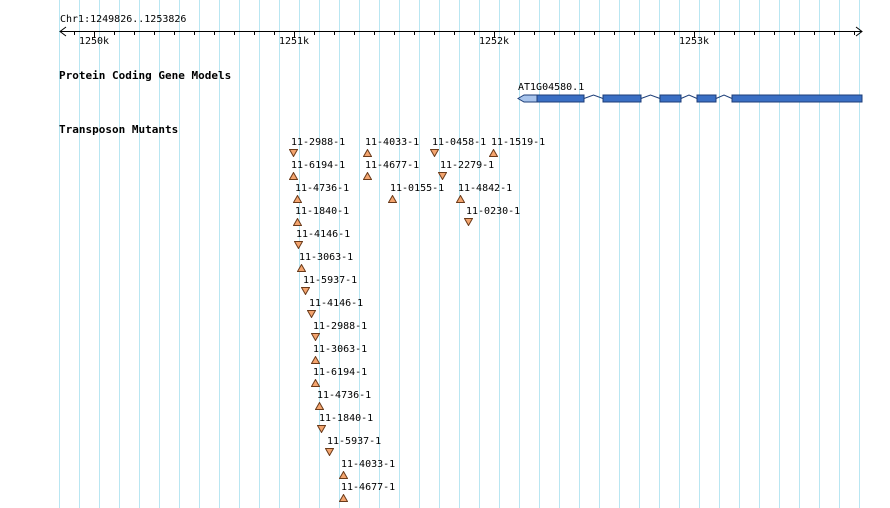  Describe the element at coordinates (859, 31) in the screenshot. I see `ruler-right-arrow` at that location.